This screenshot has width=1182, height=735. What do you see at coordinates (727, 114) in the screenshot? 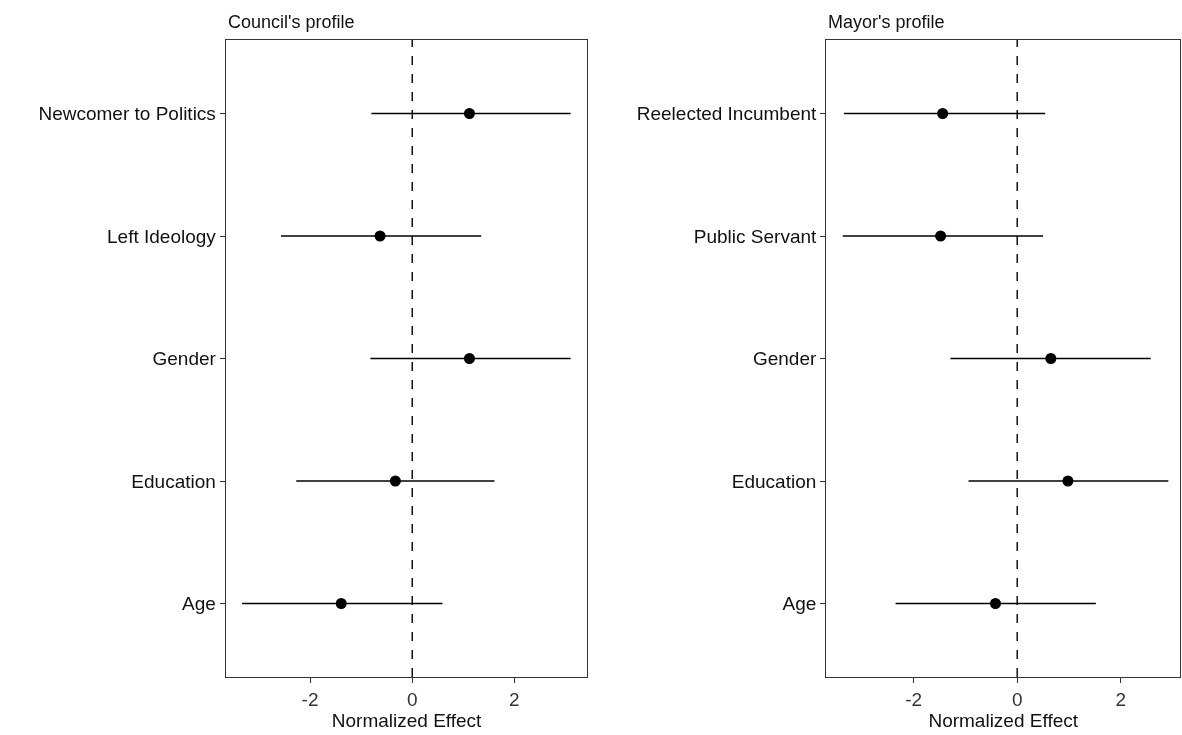
I see `y-tick-label: Reelected Incumbent` at bounding box center [727, 114].